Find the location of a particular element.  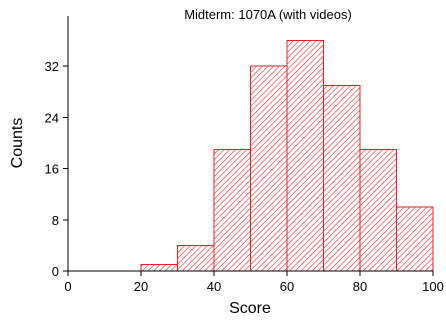

x-tick-label: 40 is located at coordinates (214, 286).